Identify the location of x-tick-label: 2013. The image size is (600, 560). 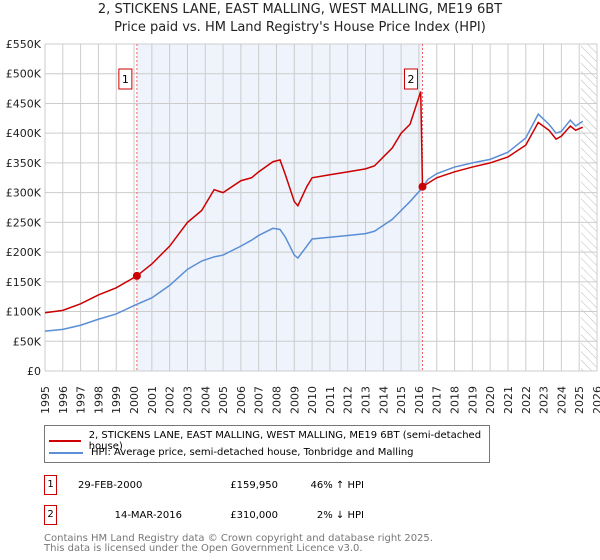
(366, 400).